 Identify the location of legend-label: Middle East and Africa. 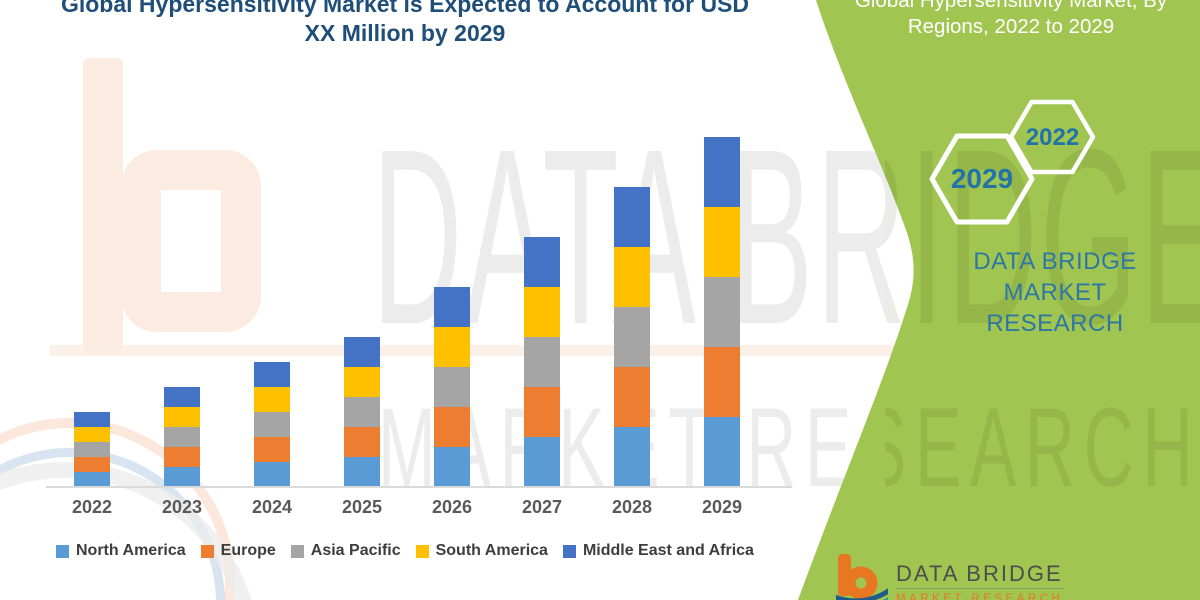
(668, 550).